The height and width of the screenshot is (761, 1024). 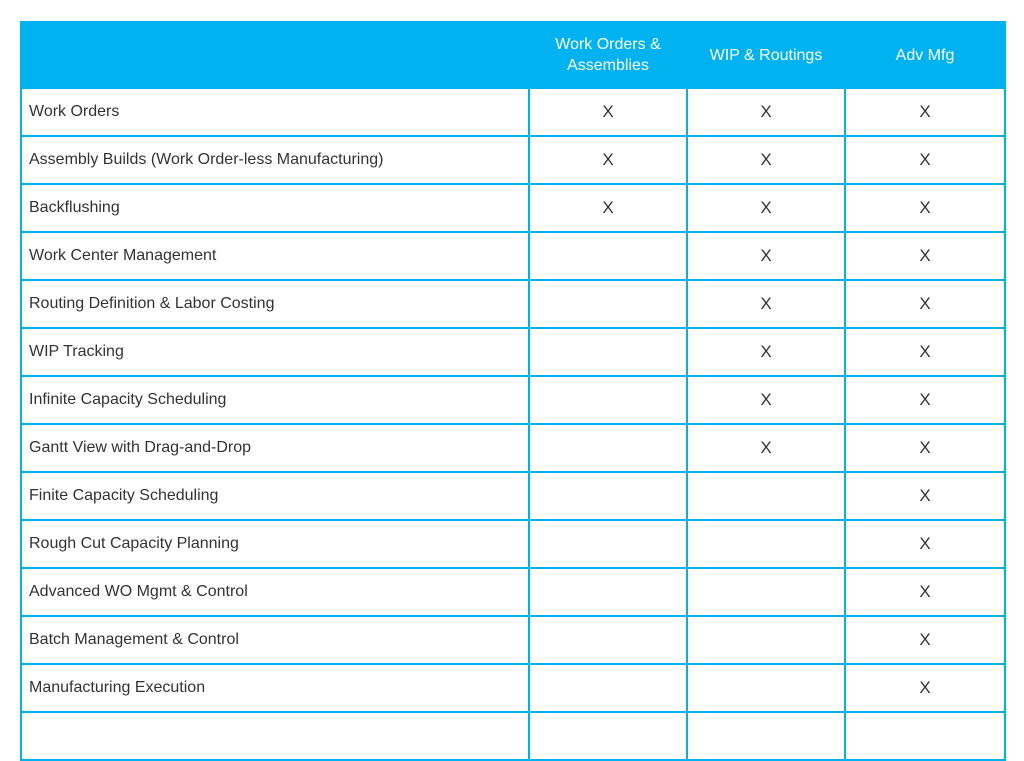 I want to click on table-row: WIP Tracking X X, so click(x=513, y=352).